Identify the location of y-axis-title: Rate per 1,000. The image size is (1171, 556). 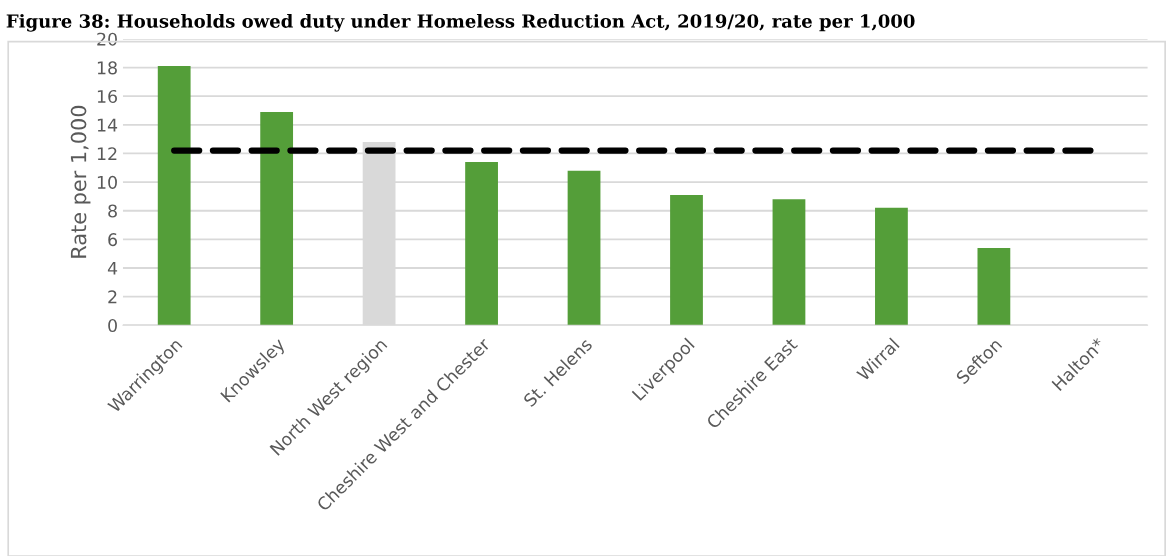
(80, 181).